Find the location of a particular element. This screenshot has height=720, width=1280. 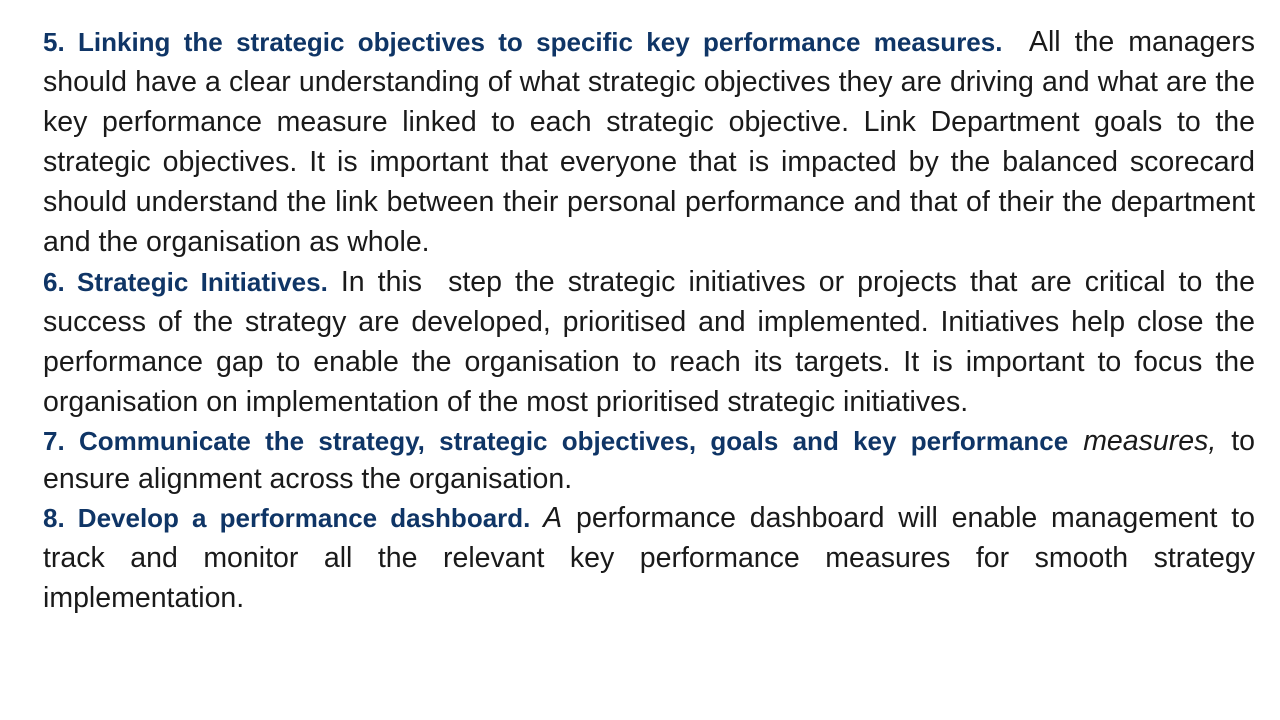

step-6-heading: 6. Strategic Initiatives. is located at coordinates (185, 282).